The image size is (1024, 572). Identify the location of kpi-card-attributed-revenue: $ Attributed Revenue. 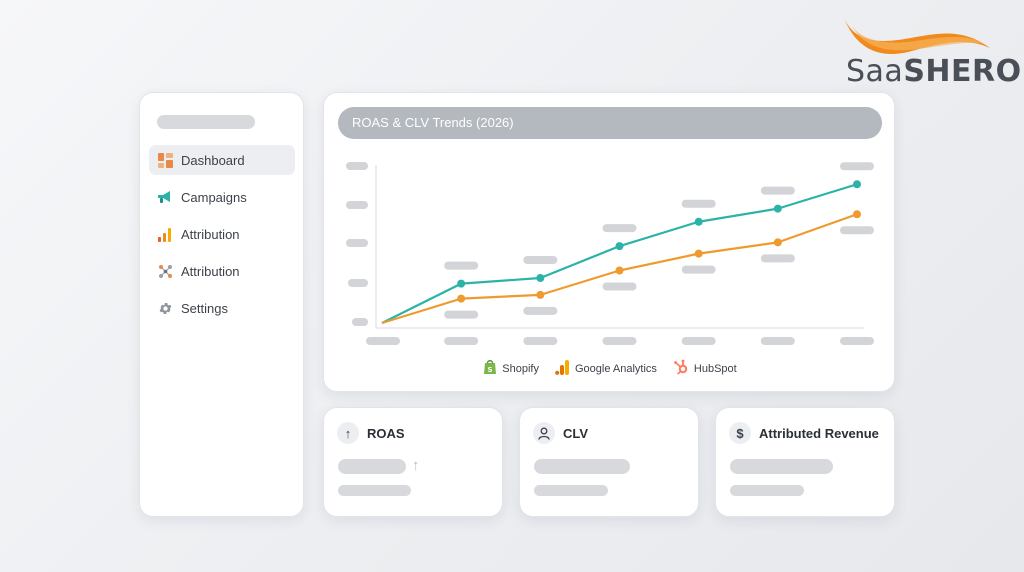
(805, 462).